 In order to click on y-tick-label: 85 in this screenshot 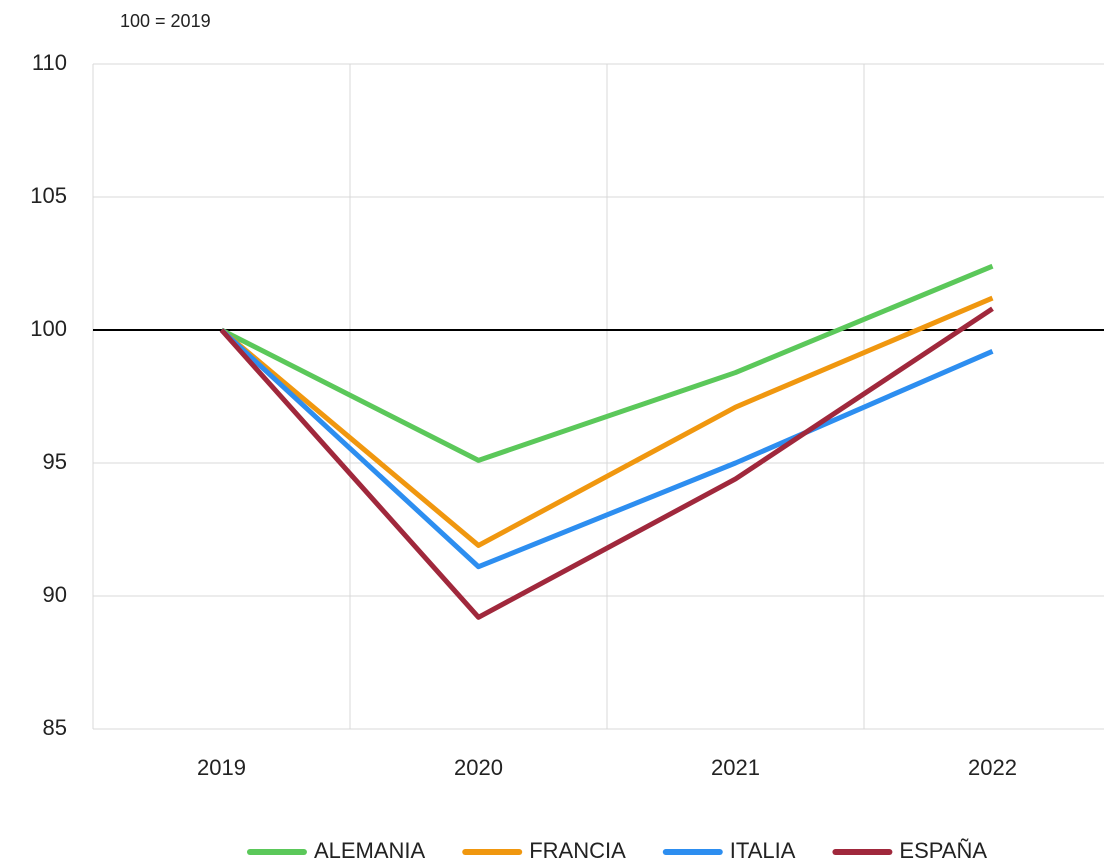, I will do `click(55, 727)`.